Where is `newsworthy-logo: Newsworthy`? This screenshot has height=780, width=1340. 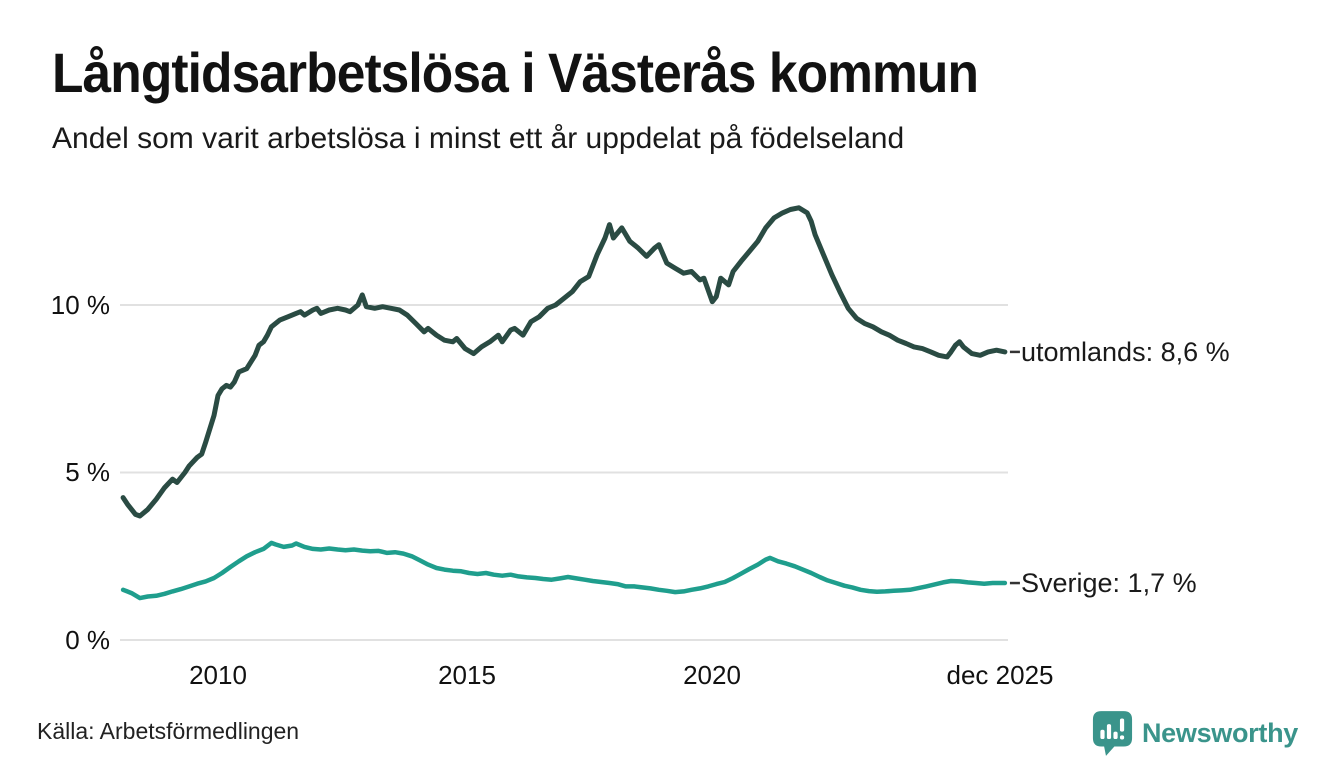 newsworthy-logo: Newsworthy is located at coordinates (1195, 733).